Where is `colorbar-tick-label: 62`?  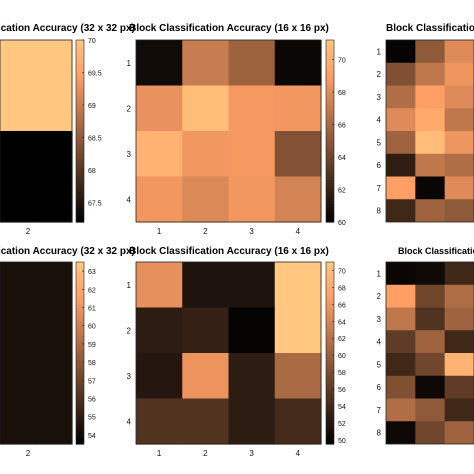 colorbar-tick-label: 62 is located at coordinates (342, 191).